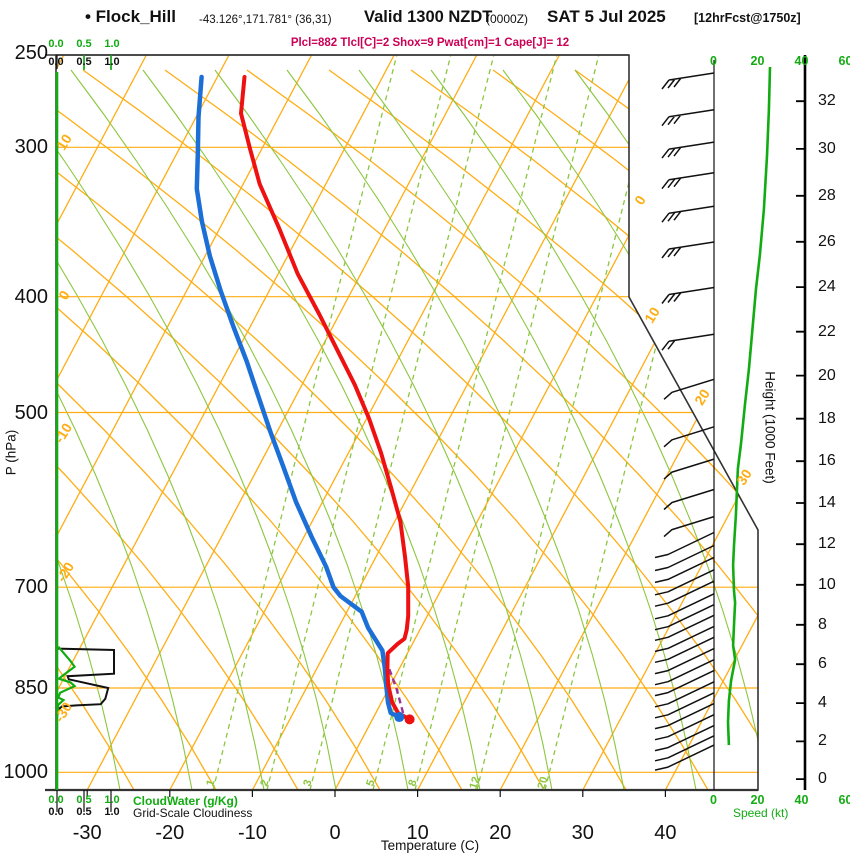 The image size is (850, 860). I want to click on cloud-scale-top-green: 1.0, so click(112, 44).